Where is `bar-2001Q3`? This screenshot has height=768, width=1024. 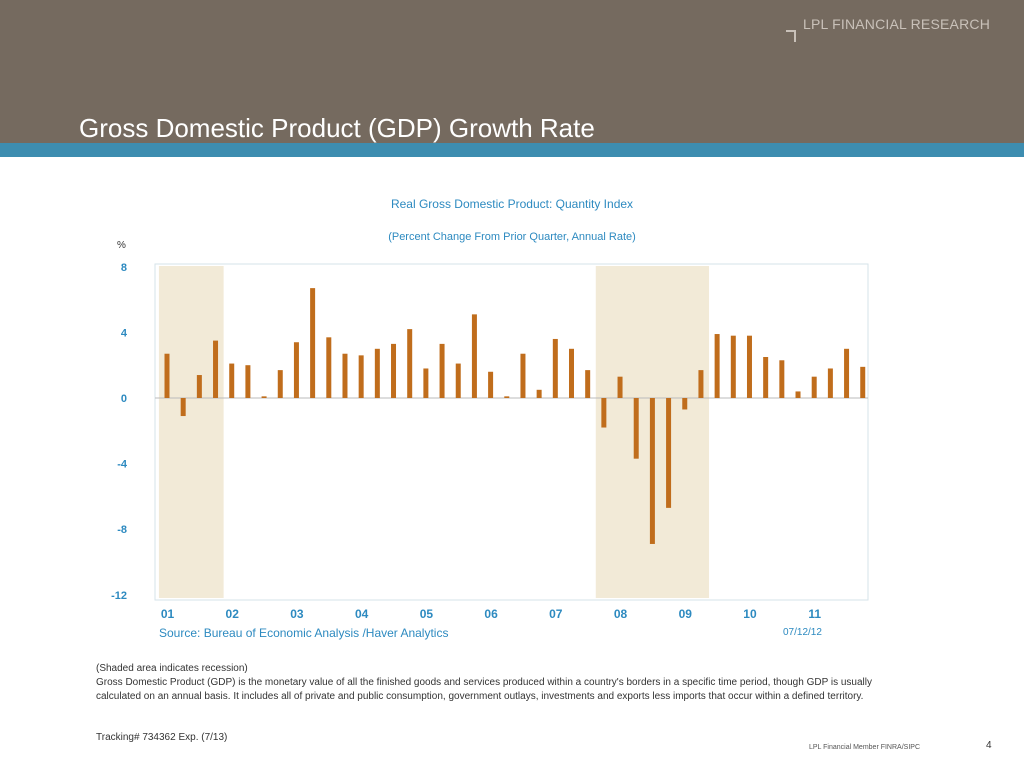
bar-2001Q3 is located at coordinates (199, 386).